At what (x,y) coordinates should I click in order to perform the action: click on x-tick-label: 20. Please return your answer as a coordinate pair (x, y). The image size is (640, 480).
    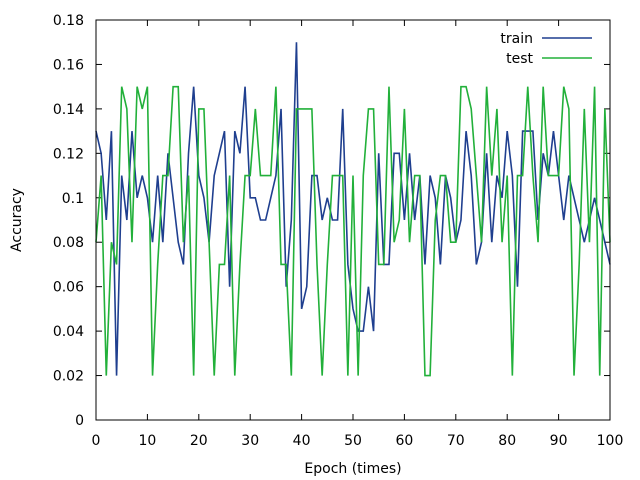
    Looking at the image, I should click on (199, 441).